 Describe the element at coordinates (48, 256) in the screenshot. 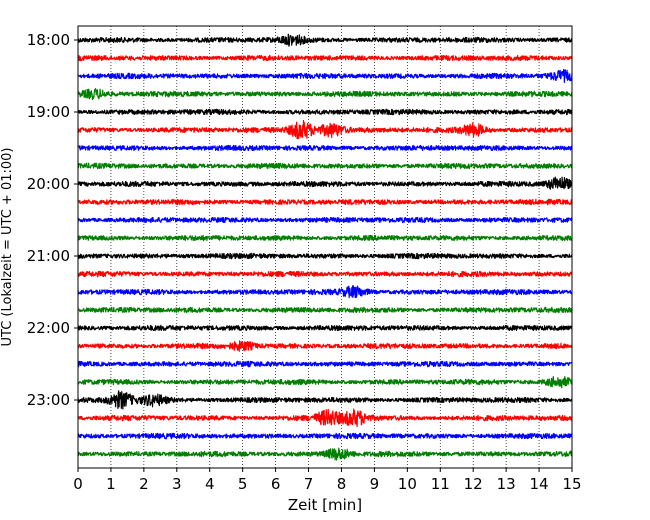

I see `y-tick-label: 21:00` at that location.